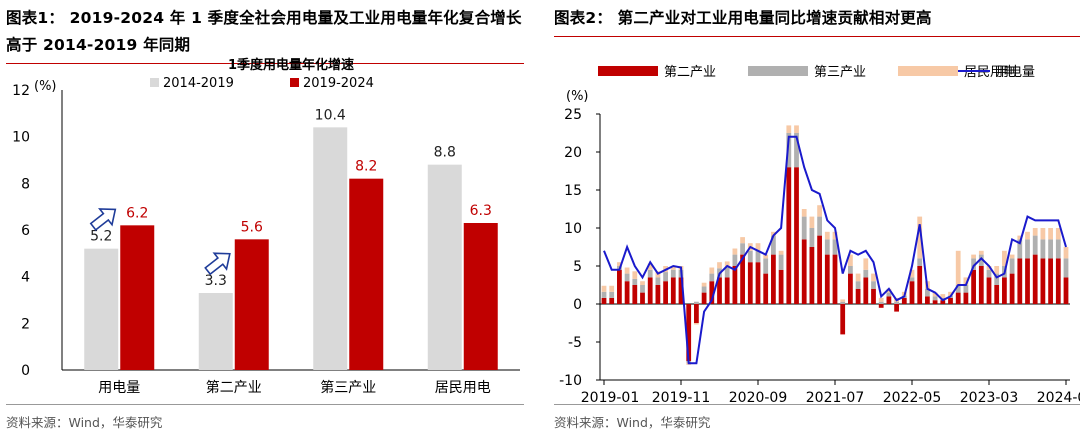 This screenshot has width=1080, height=435. I want to click on y-tick-label: 0, so click(25, 371).